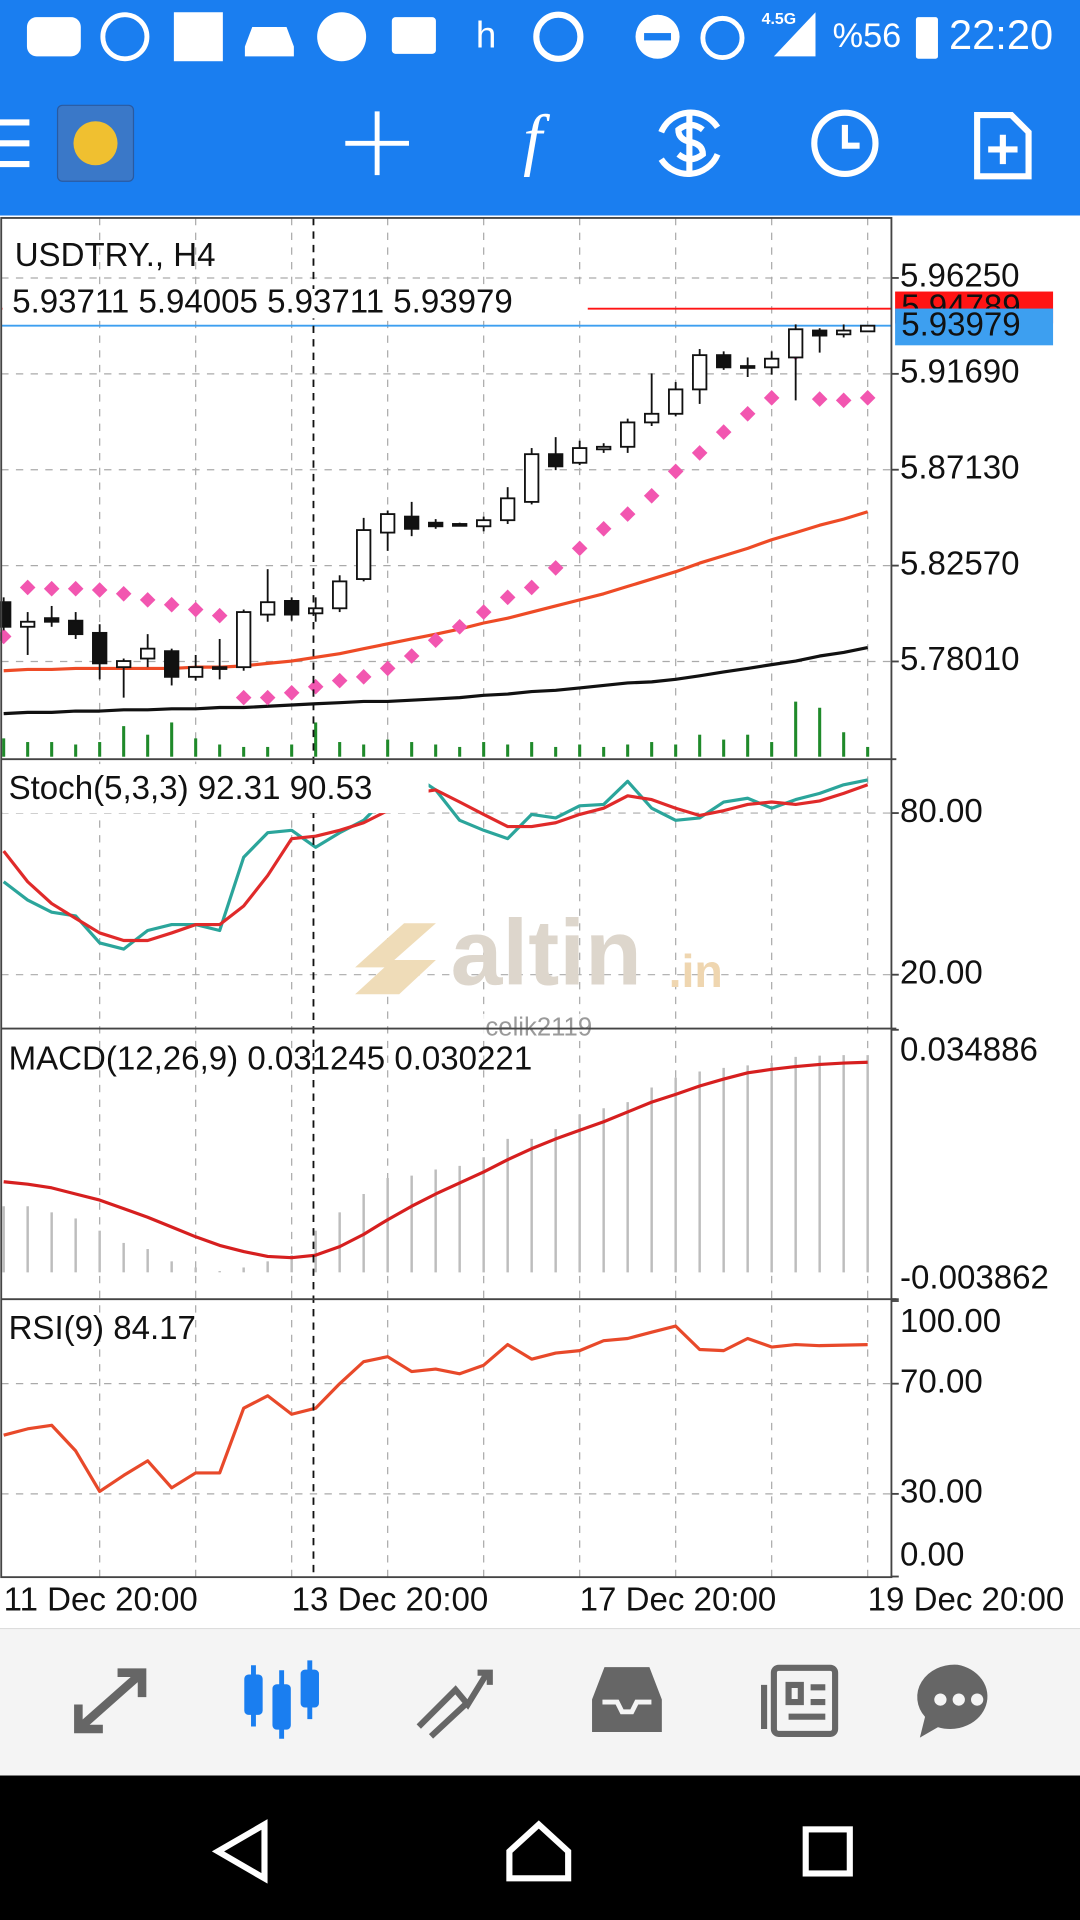 The width and height of the screenshot is (1080, 1920). What do you see at coordinates (1003, 146) in the screenshot?
I see `new-order-button` at bounding box center [1003, 146].